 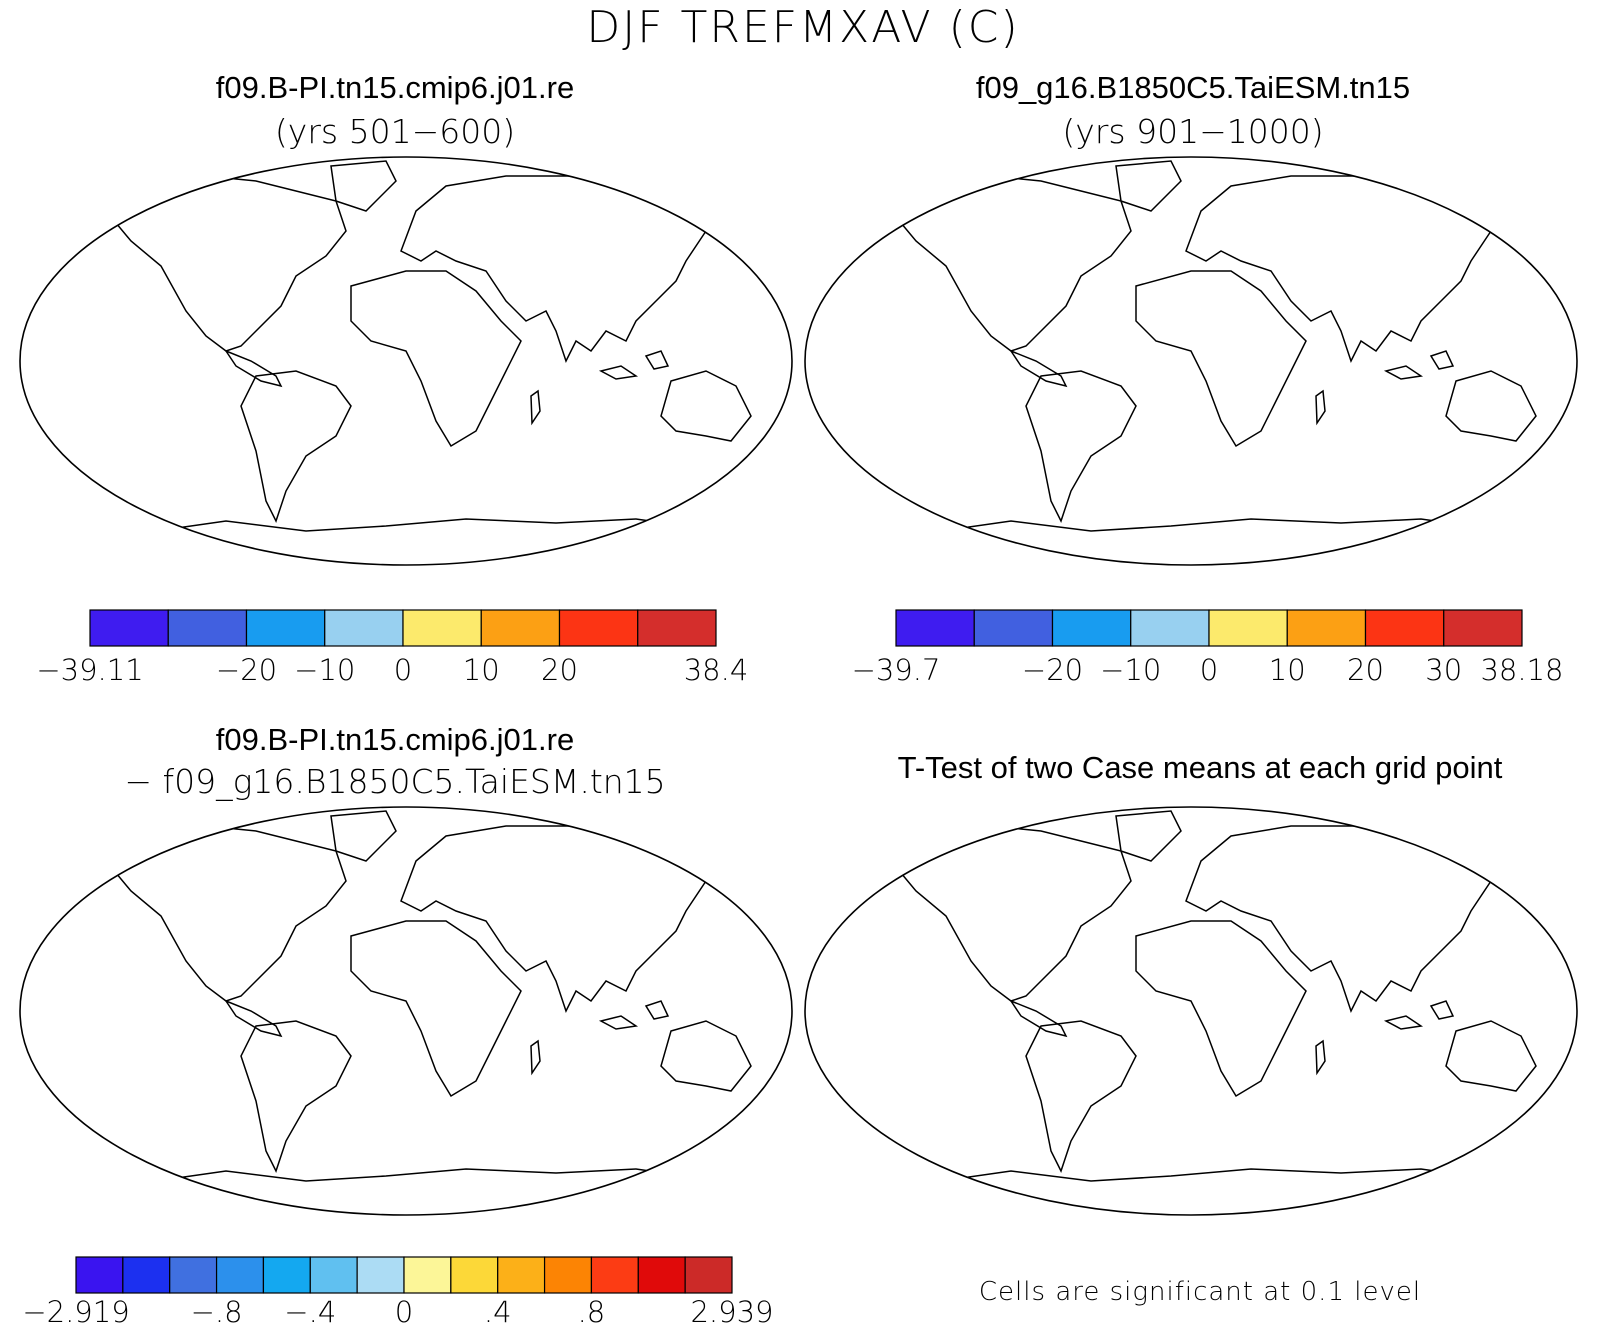 What do you see at coordinates (395, 87) in the screenshot?
I see `panel1-title: f09.B-PI.tn15.cmip6.j01.re` at bounding box center [395, 87].